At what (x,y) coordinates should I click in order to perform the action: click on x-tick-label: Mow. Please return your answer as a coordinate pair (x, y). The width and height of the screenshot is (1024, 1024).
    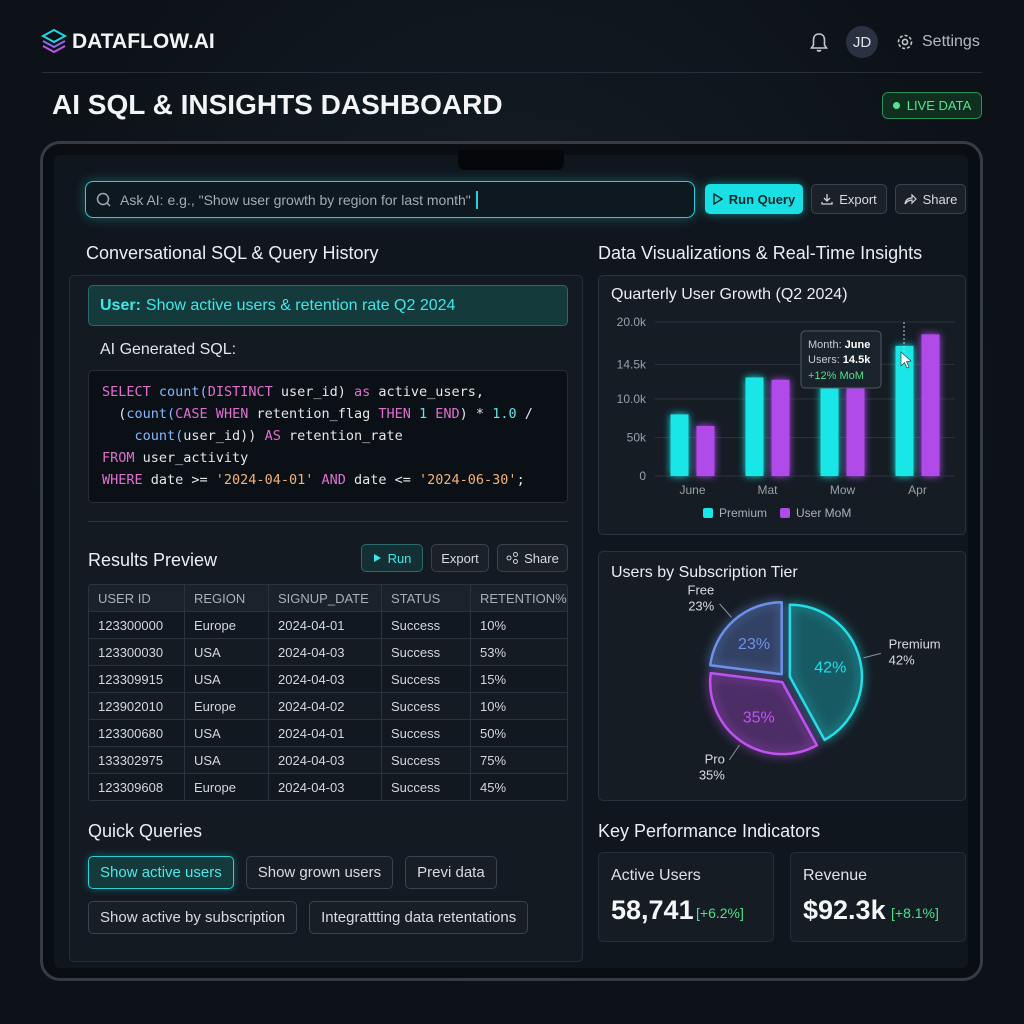
    Looking at the image, I should click on (843, 490).